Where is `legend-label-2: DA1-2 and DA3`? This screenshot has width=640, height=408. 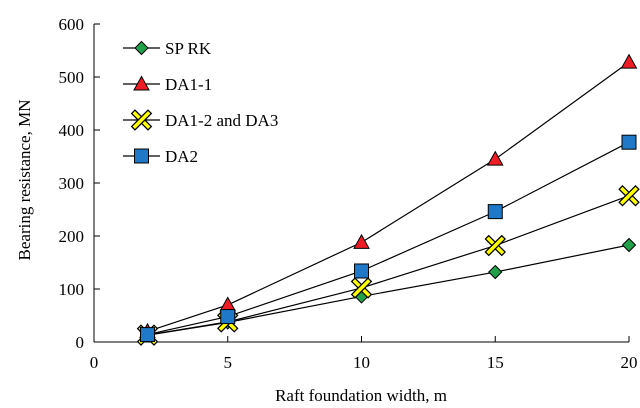 legend-label-2: DA1-2 and DA3 is located at coordinates (221, 120).